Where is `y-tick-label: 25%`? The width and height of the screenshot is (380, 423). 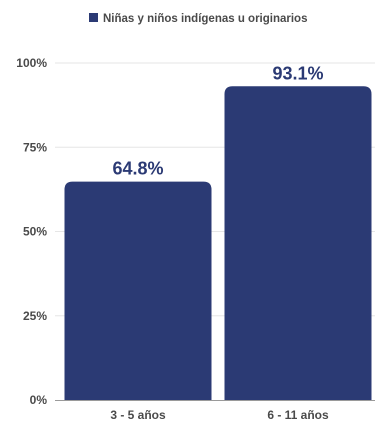
y-tick-label: 25% is located at coordinates (35, 316).